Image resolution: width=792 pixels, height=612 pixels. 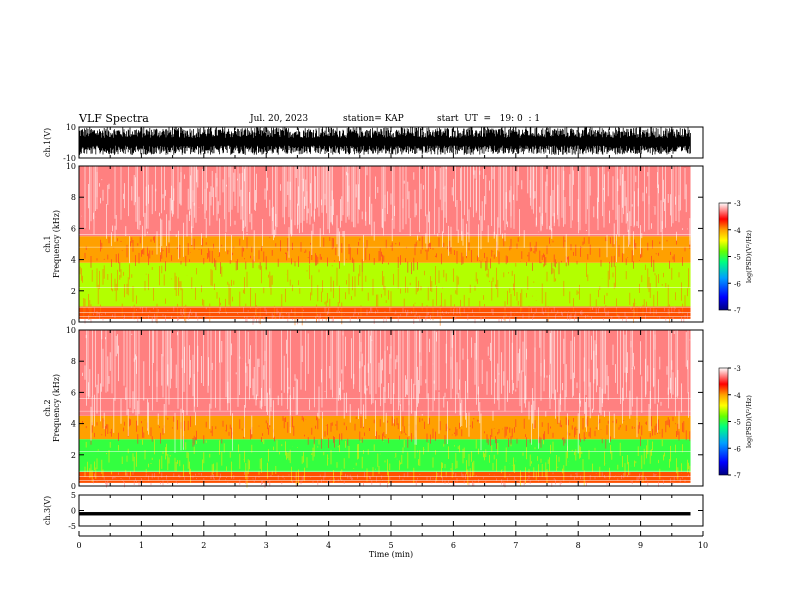 I want to click on ch1-spectrogram-ylabel: Frequency (kHz), so click(x=56, y=244).